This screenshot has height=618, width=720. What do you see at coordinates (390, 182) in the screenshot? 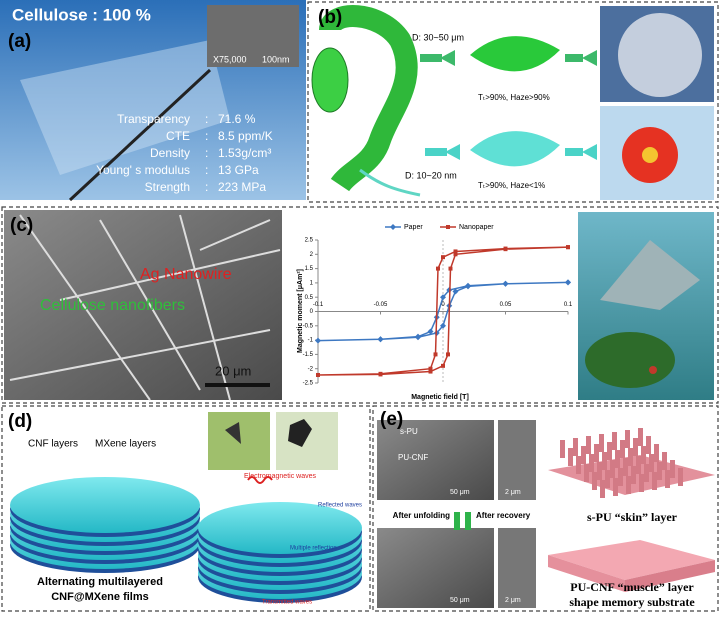
I see `nanofiber` at bounding box center [390, 182].